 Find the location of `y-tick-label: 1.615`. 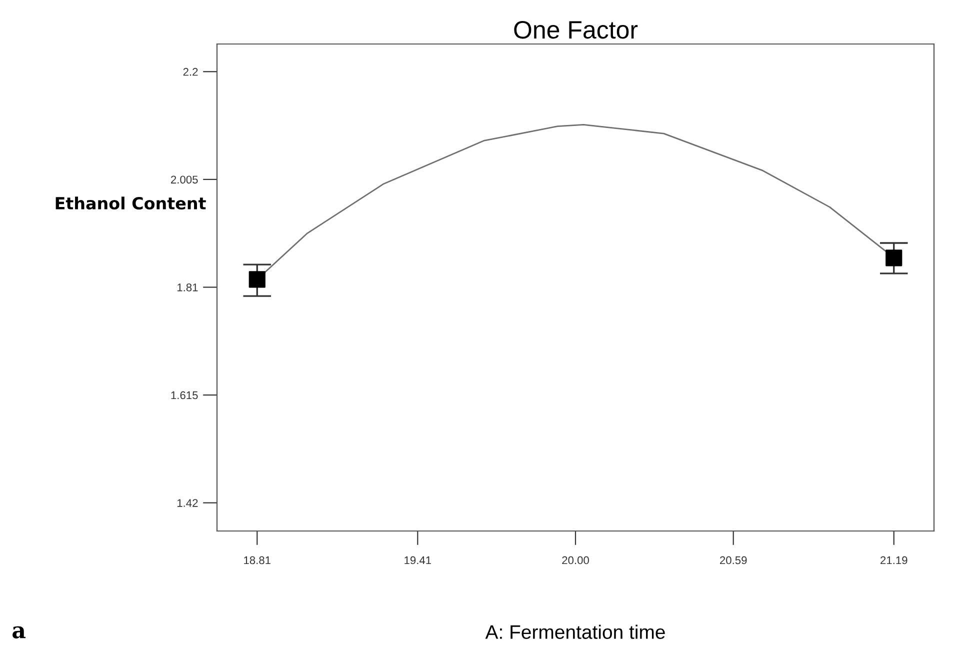

y-tick-label: 1.615 is located at coordinates (184, 395).